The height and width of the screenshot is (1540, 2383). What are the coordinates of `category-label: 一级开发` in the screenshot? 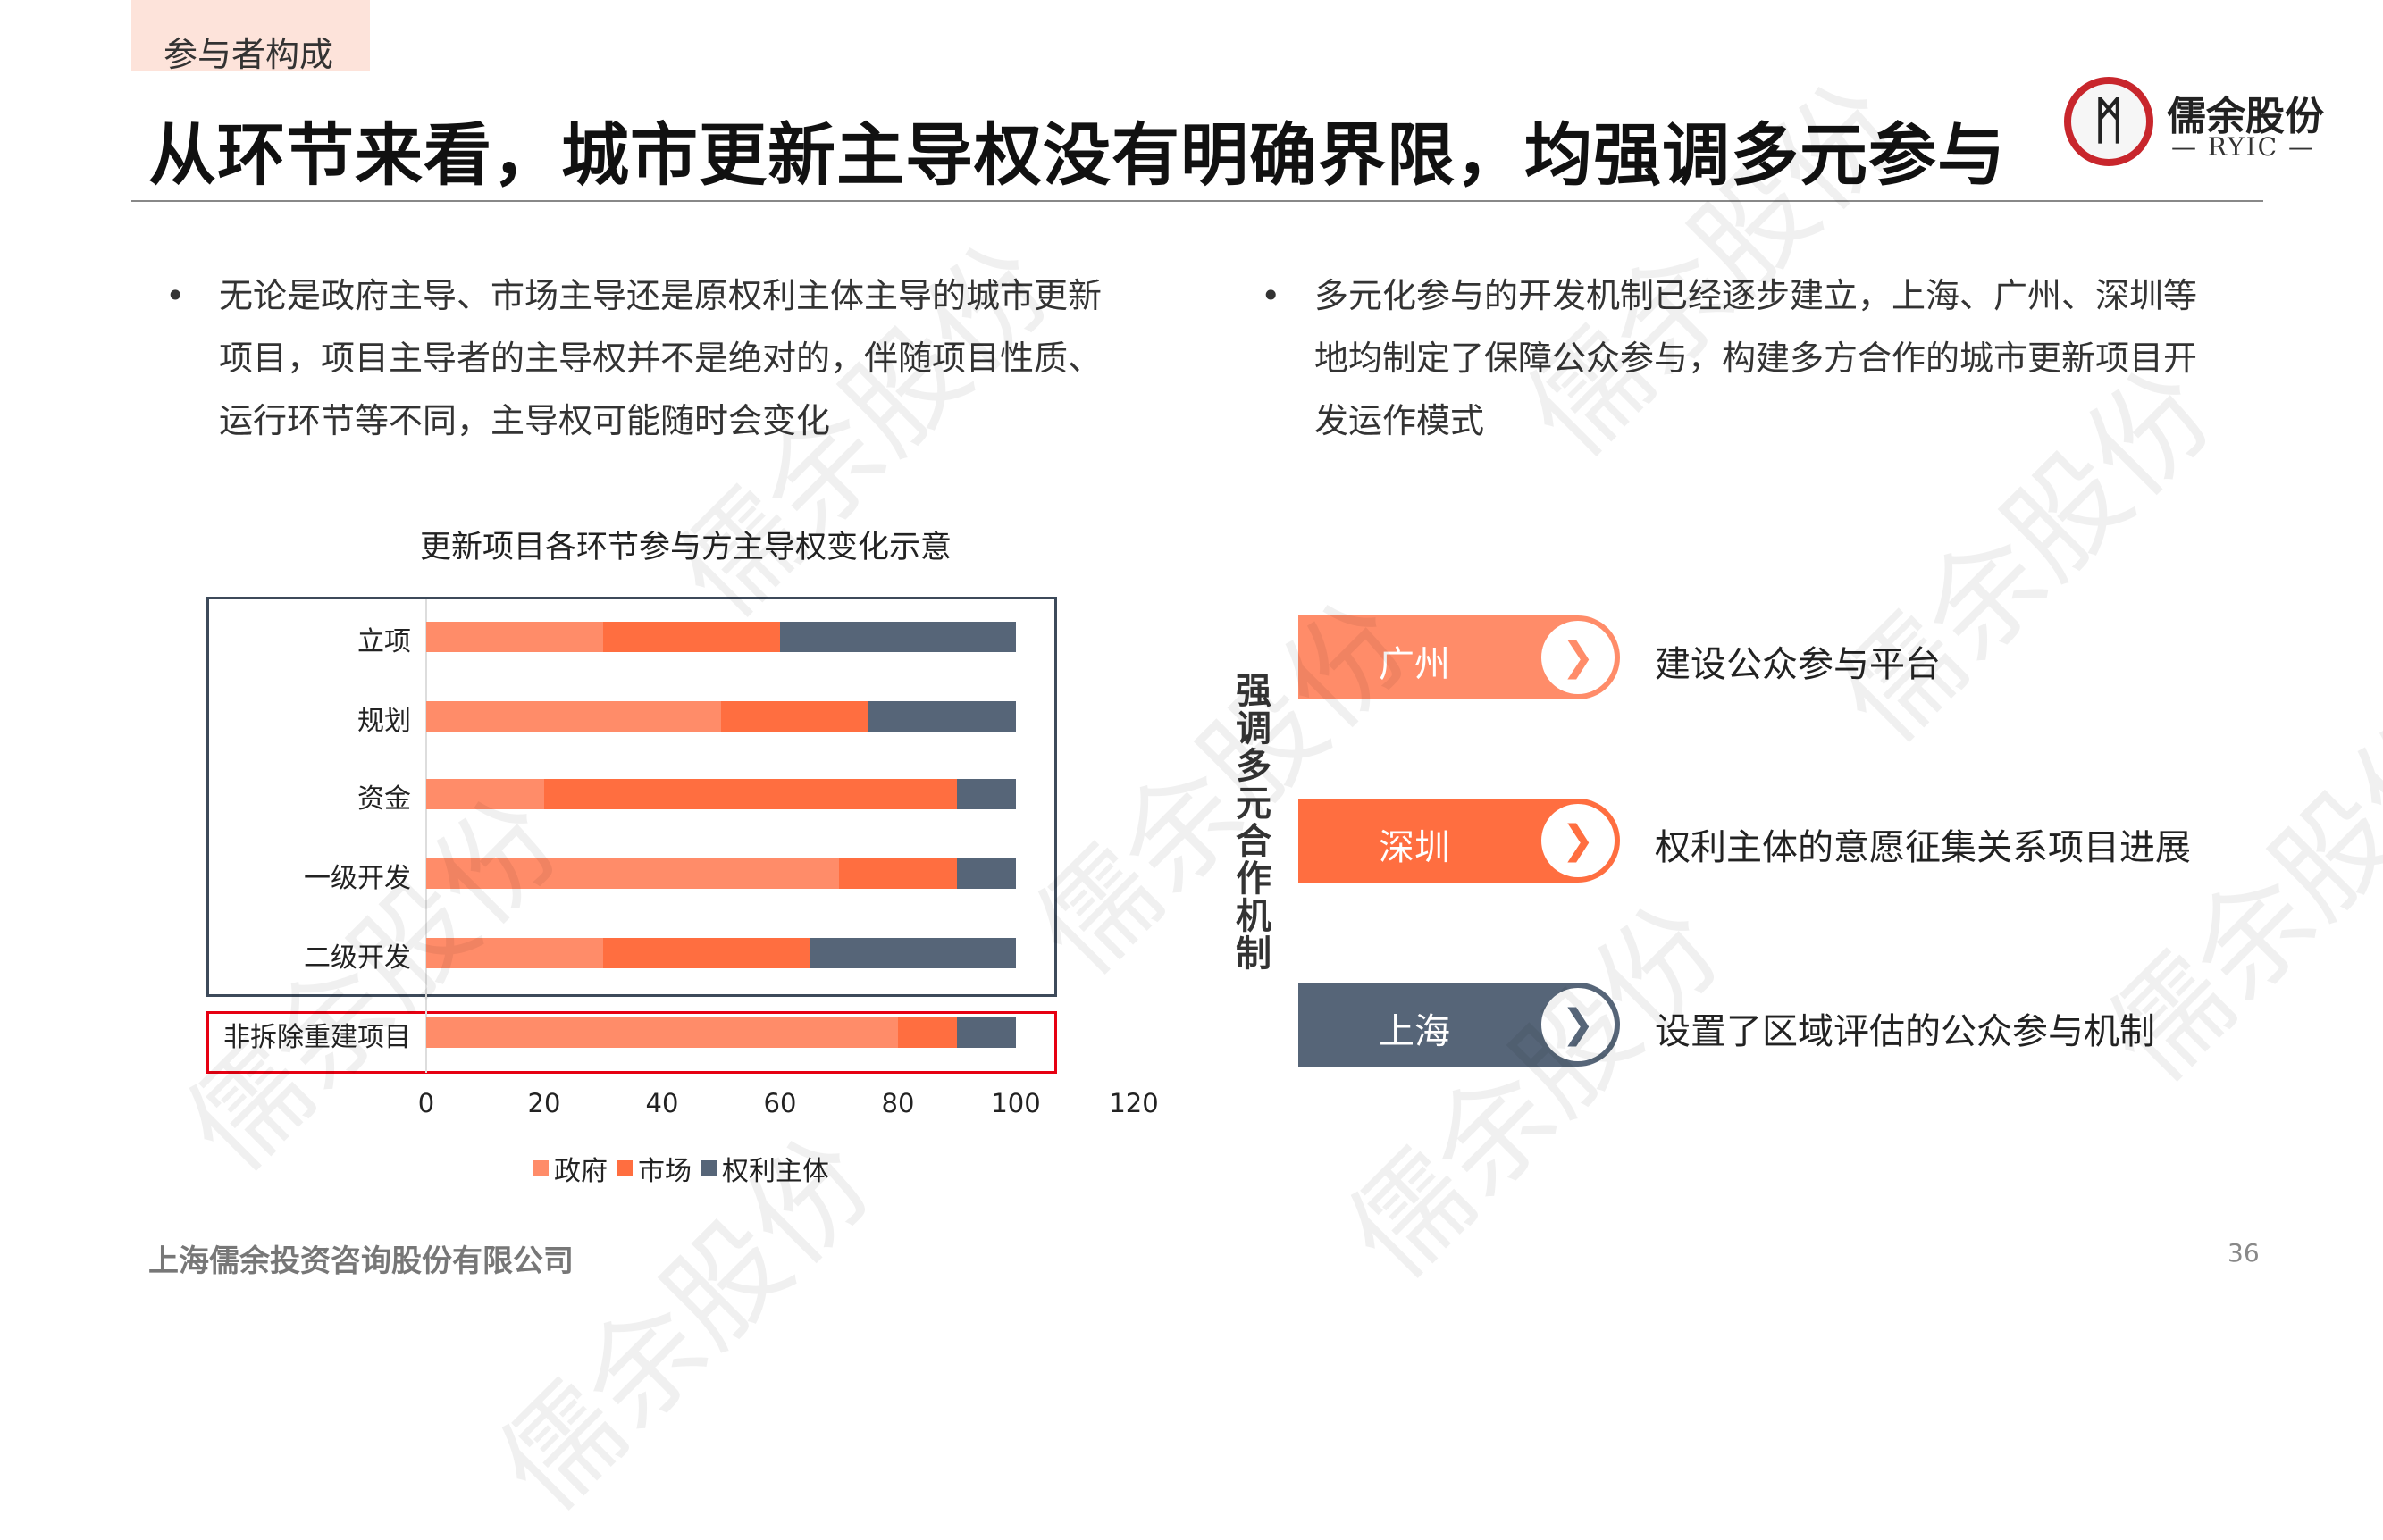 It's located at (357, 879).